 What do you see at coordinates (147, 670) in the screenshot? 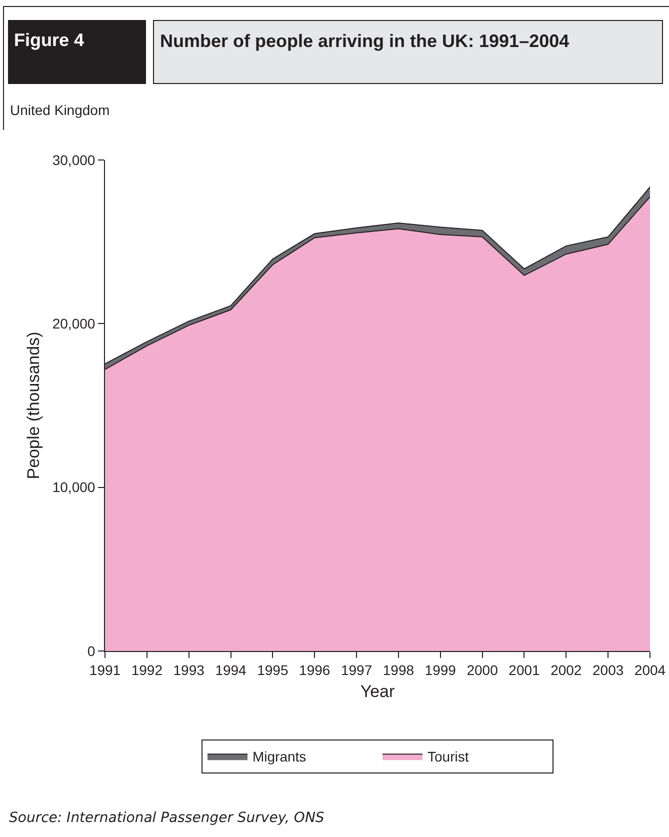
I see `x-tick-label: 1992` at bounding box center [147, 670].